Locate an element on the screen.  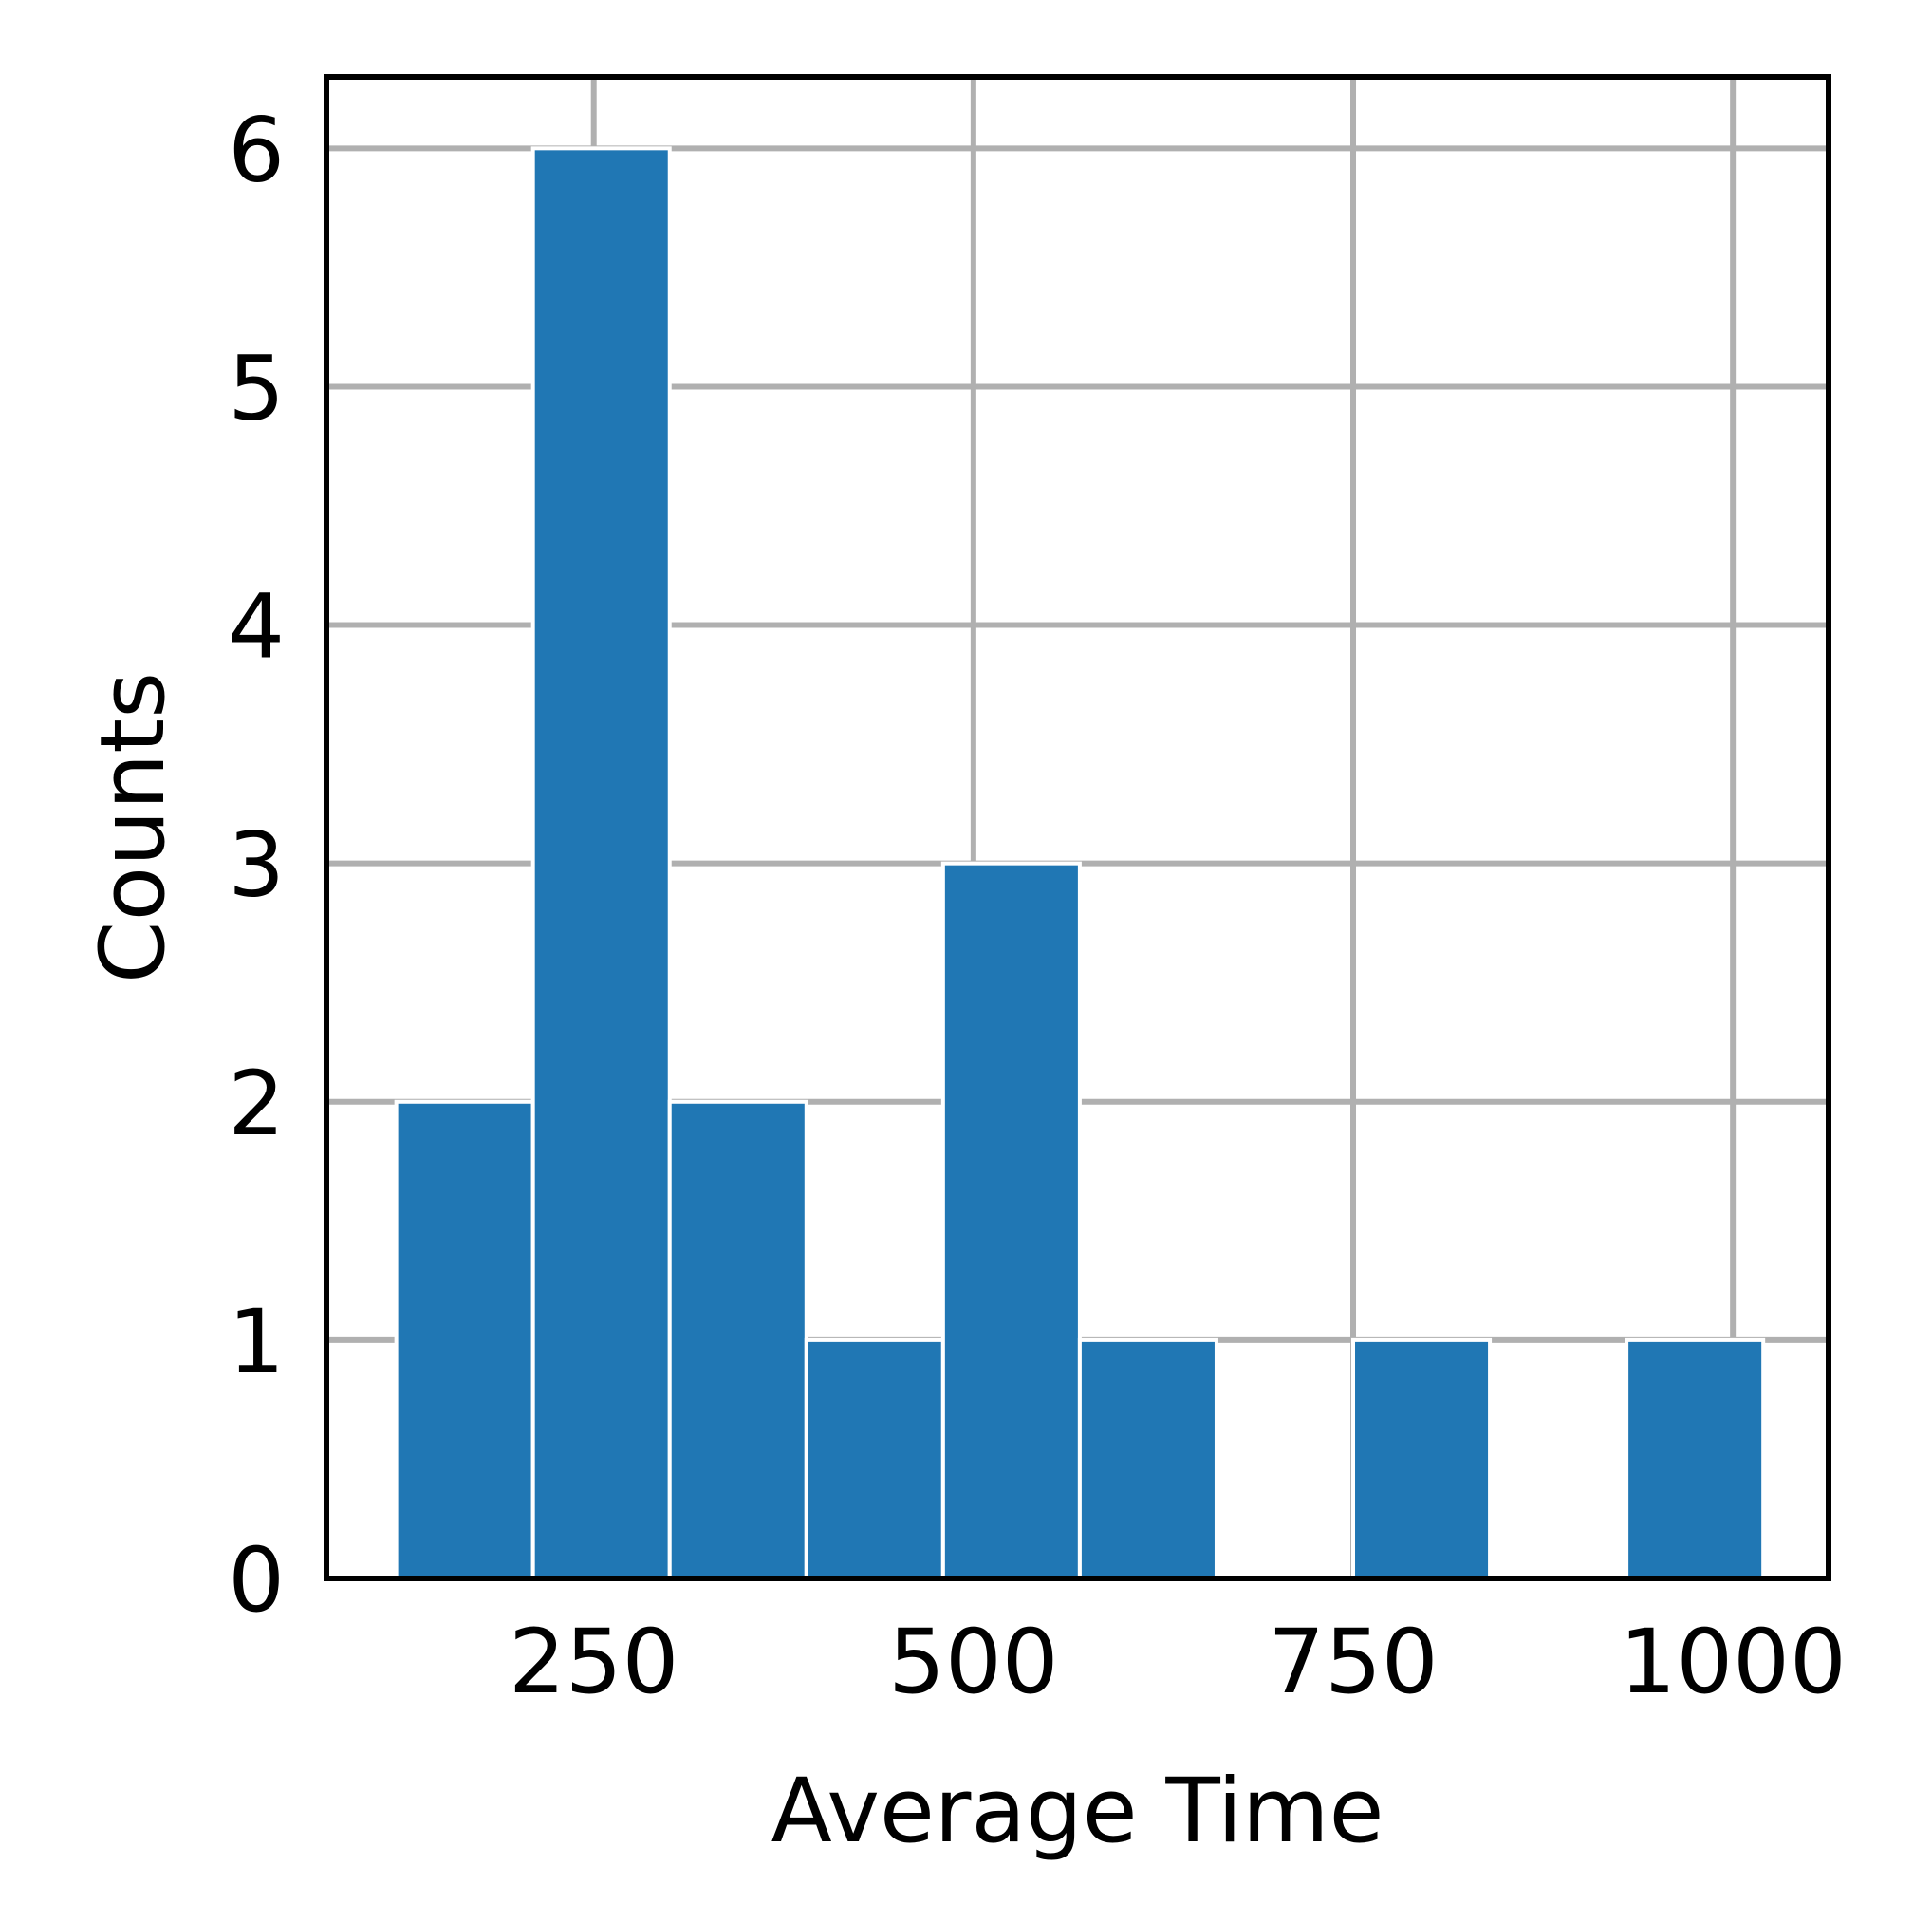
y-tick-label: 4 is located at coordinates (256, 628).